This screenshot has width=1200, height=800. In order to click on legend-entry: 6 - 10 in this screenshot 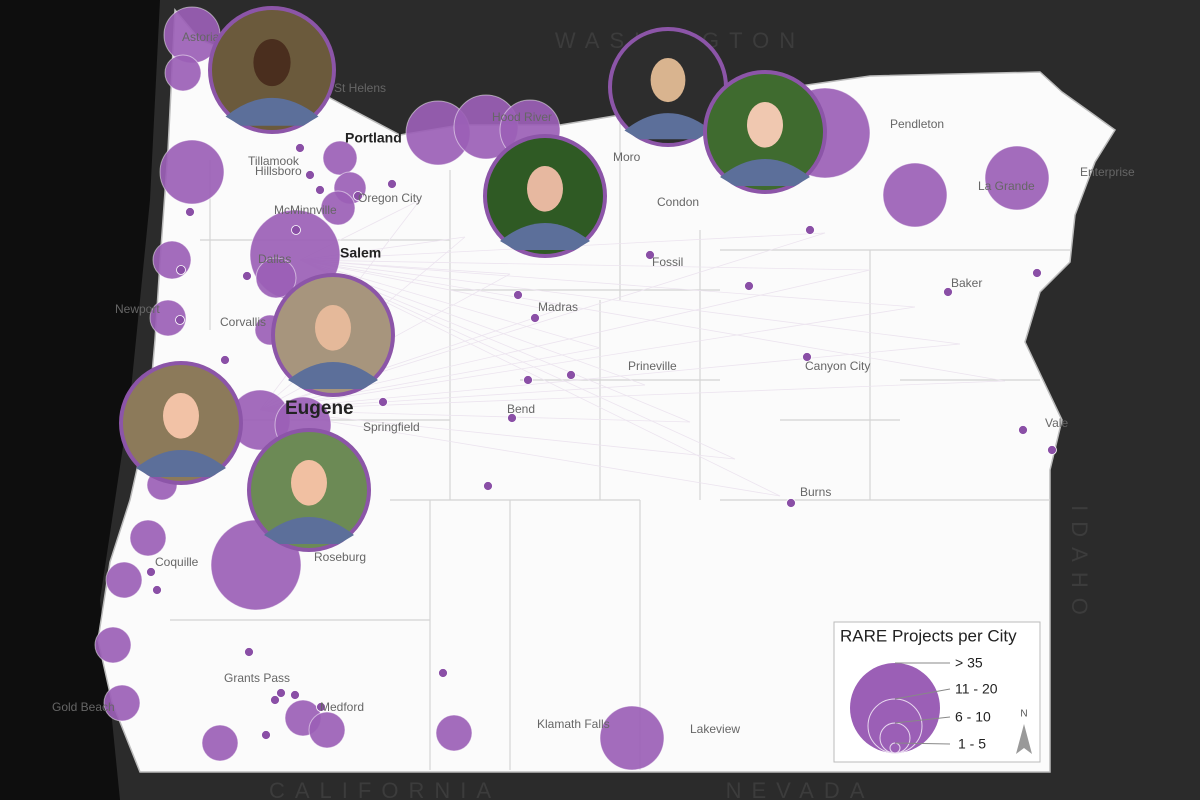, I will do `click(973, 717)`.